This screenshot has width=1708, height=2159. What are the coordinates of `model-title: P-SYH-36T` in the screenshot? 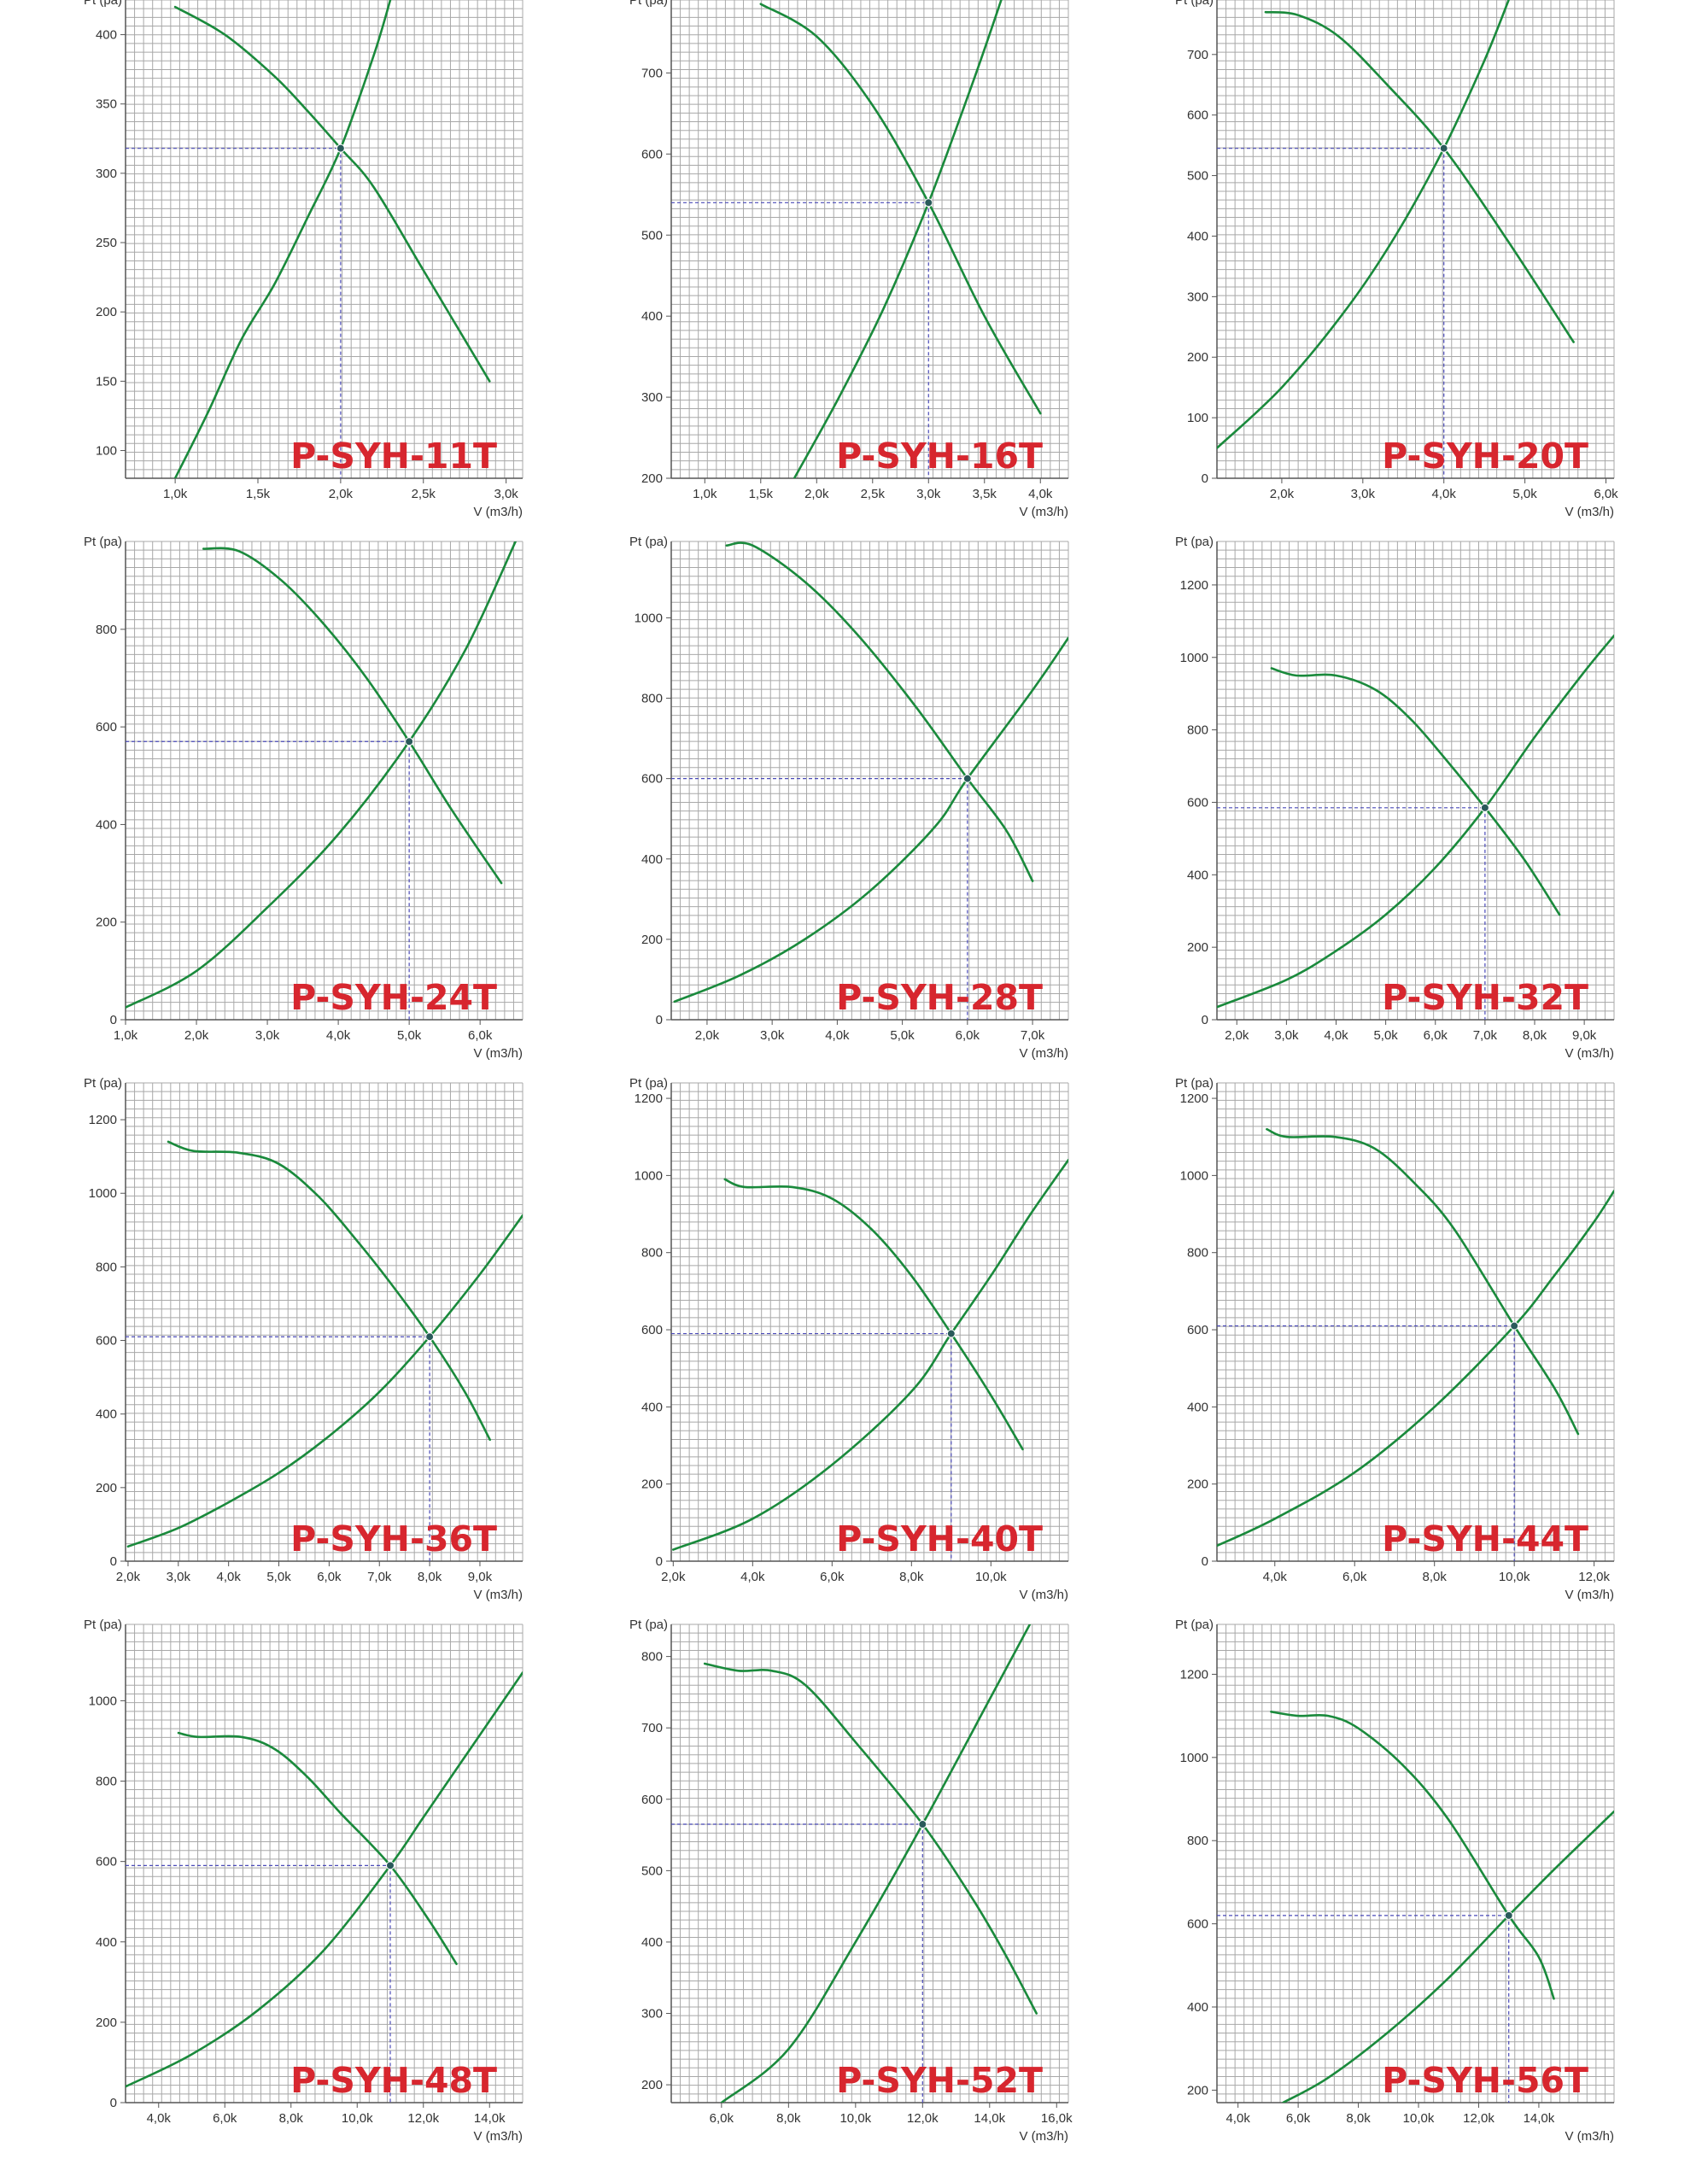 It's located at (393, 1538).